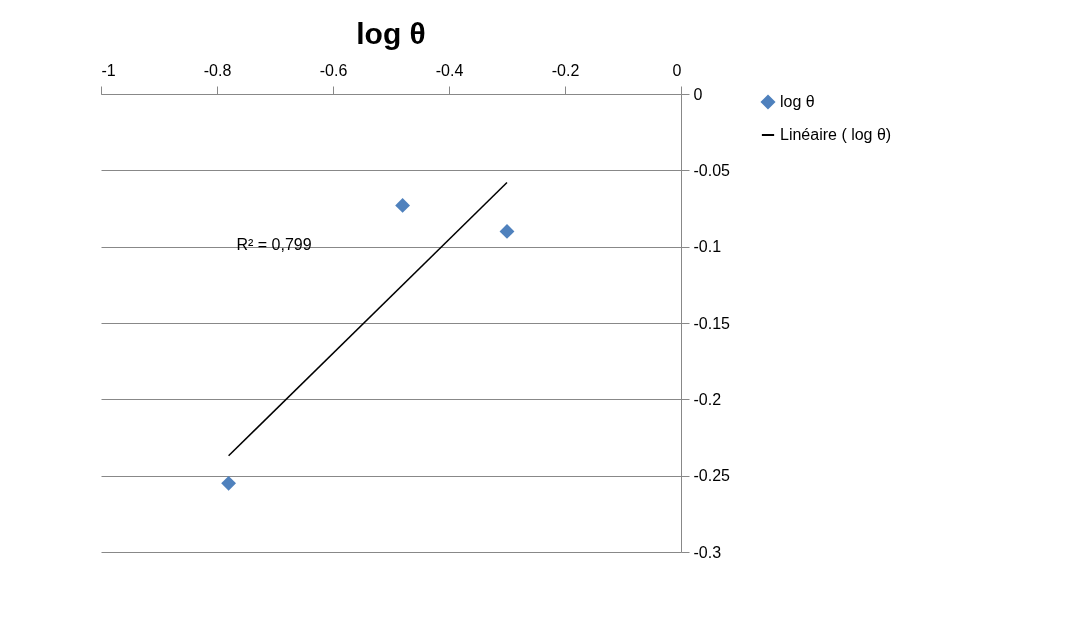 The width and height of the screenshot is (1065, 643). Describe the element at coordinates (333, 70) in the screenshot. I see `x-tick-label: -0.6` at that location.